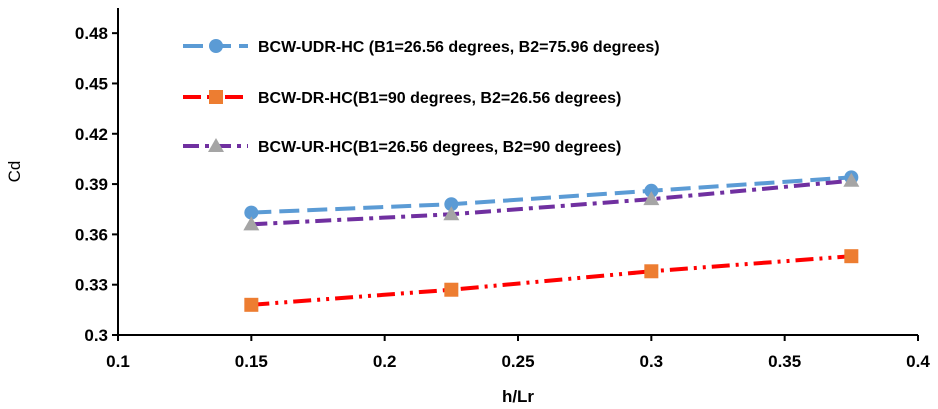 This screenshot has width=938, height=409. I want to click on x-tick-label: 0.15, so click(251, 361).